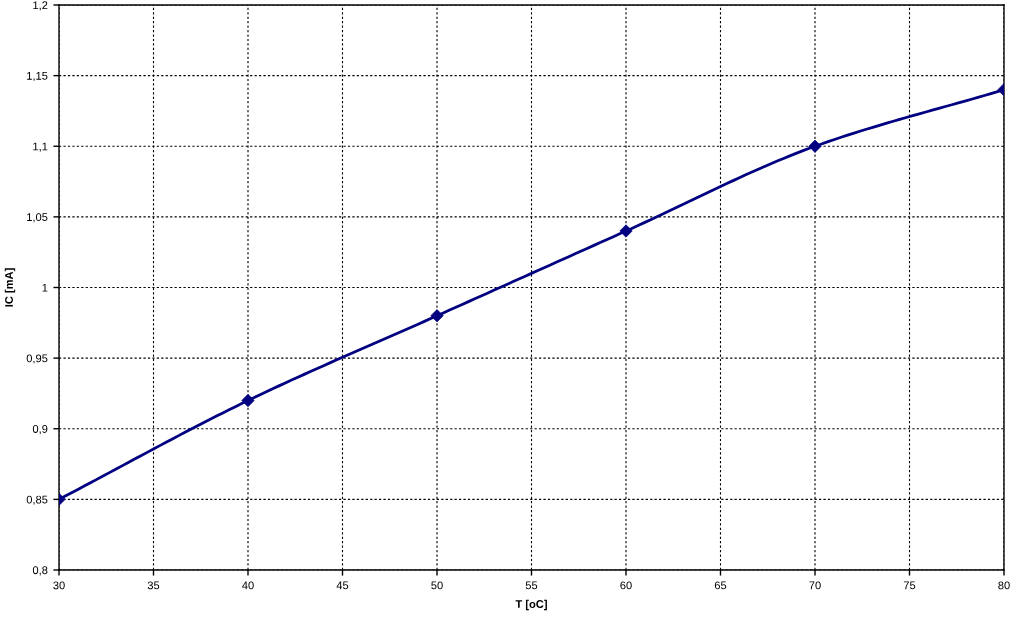 The height and width of the screenshot is (628, 1010). What do you see at coordinates (531, 605) in the screenshot?
I see `x-axis-title: T [oC]` at bounding box center [531, 605].